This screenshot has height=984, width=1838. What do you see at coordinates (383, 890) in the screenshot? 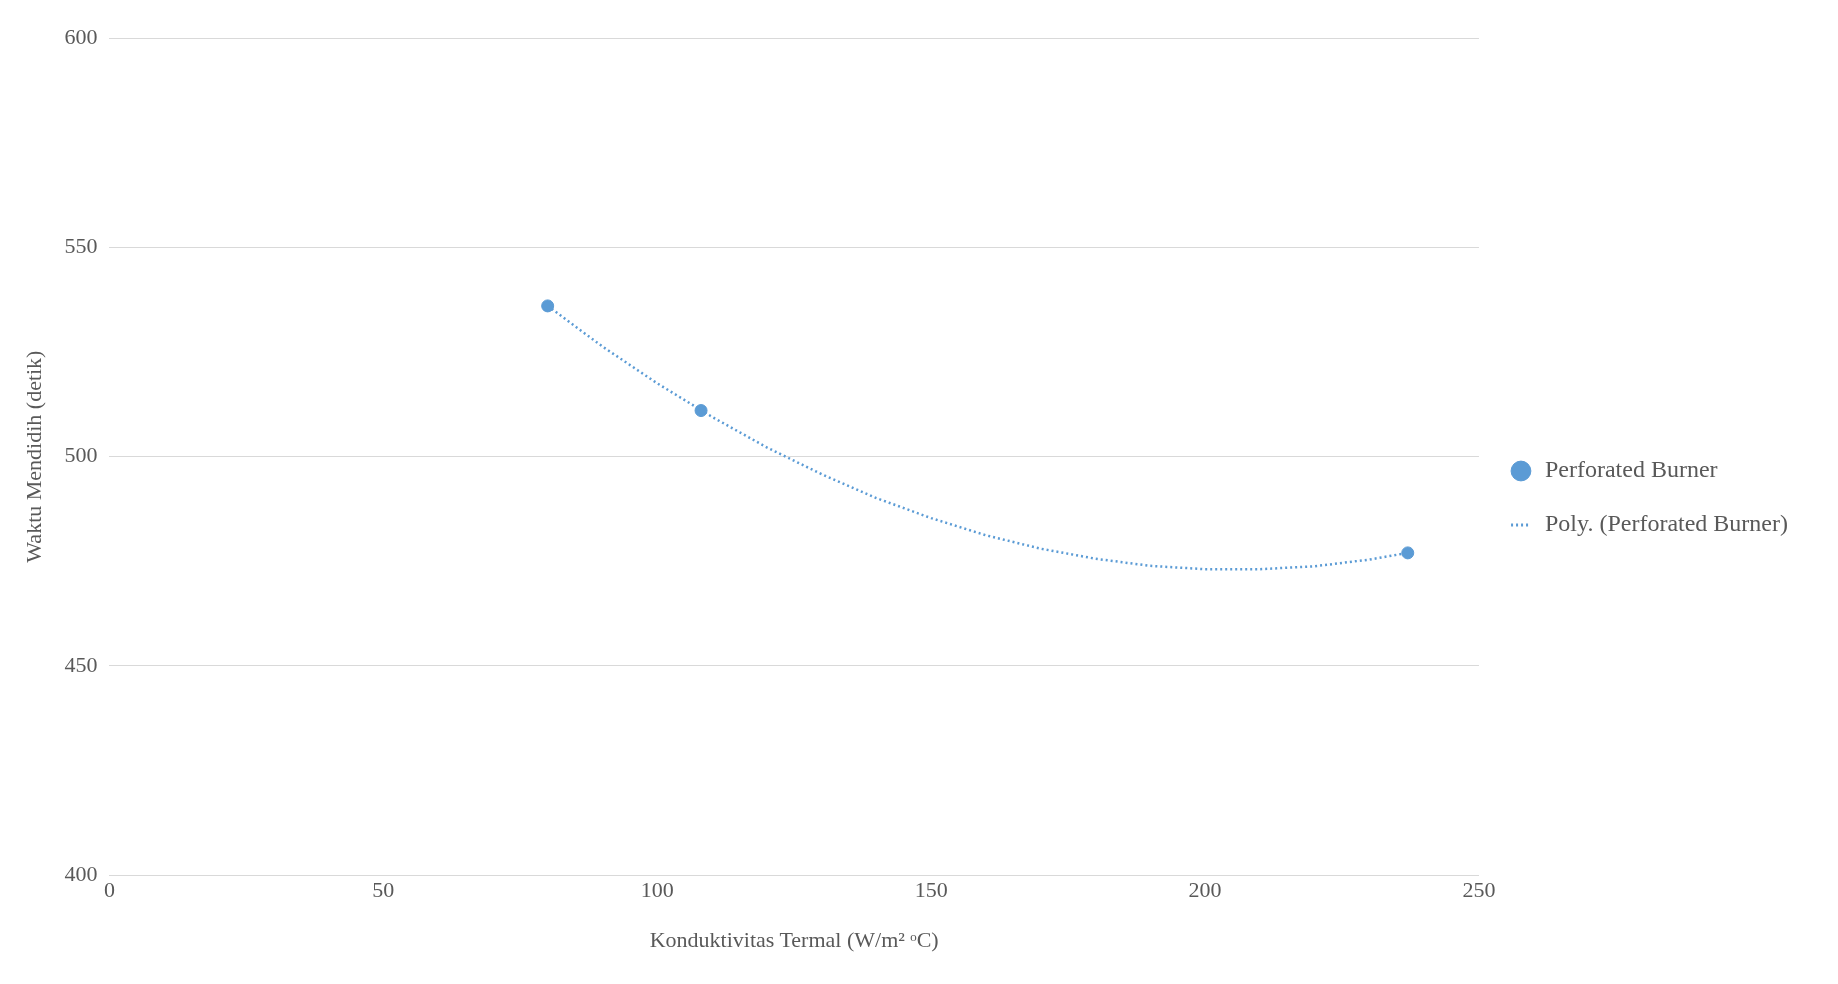
I see `x-tick-label: 50` at bounding box center [383, 890].